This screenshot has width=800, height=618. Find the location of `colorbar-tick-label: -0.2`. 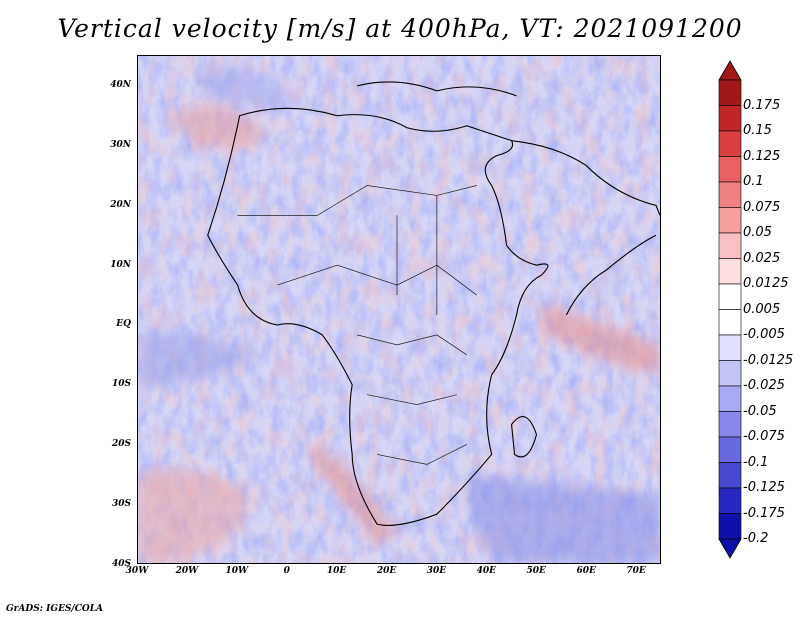

colorbar-tick-label: -0.2 is located at coordinates (756, 538).